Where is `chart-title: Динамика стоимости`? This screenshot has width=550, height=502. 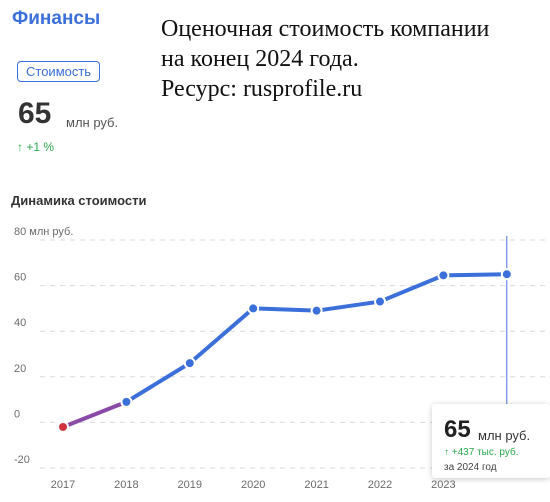
chart-title: Динамика стоимости is located at coordinates (79, 200).